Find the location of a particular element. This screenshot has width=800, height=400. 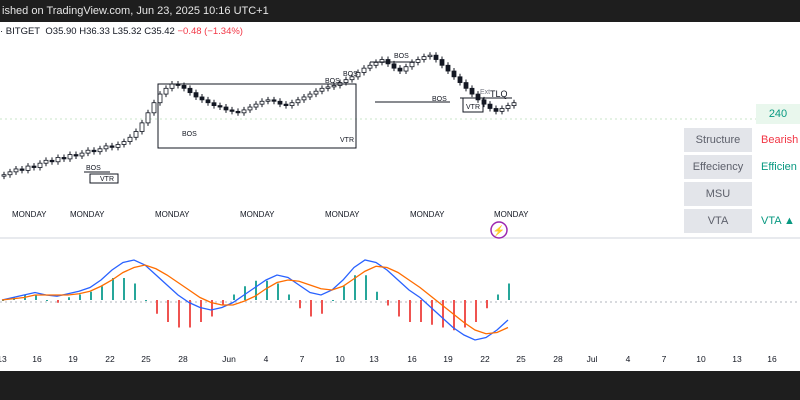

high-value: H36.33 is located at coordinates (94, 31).